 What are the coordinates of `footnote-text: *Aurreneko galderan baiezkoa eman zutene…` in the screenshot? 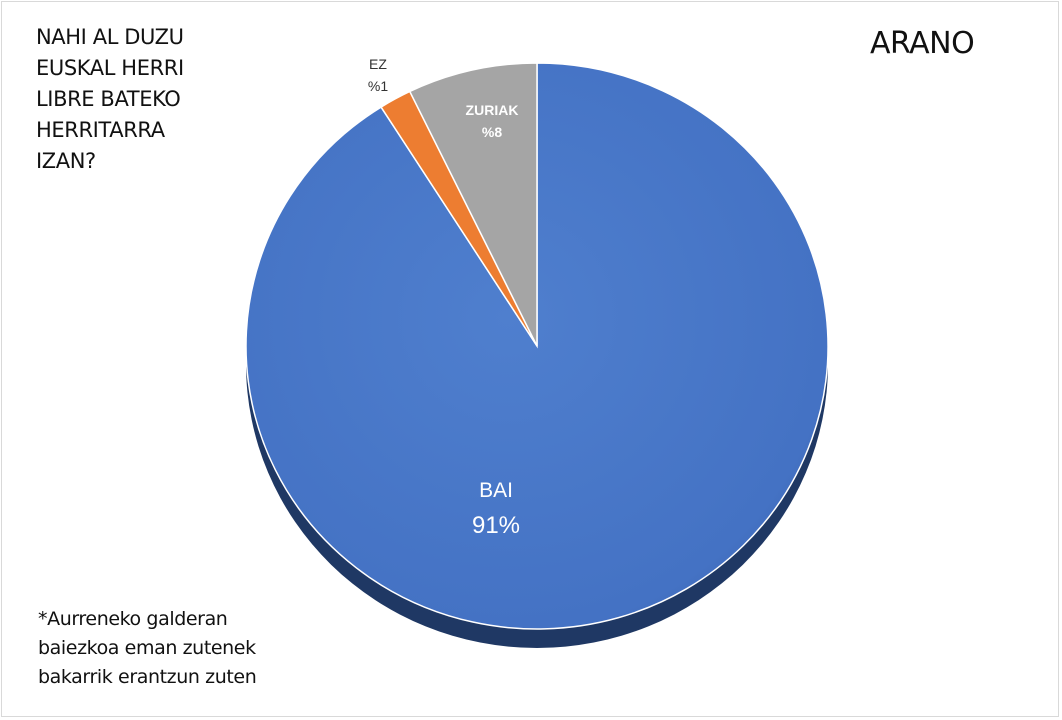 It's located at (198, 648).